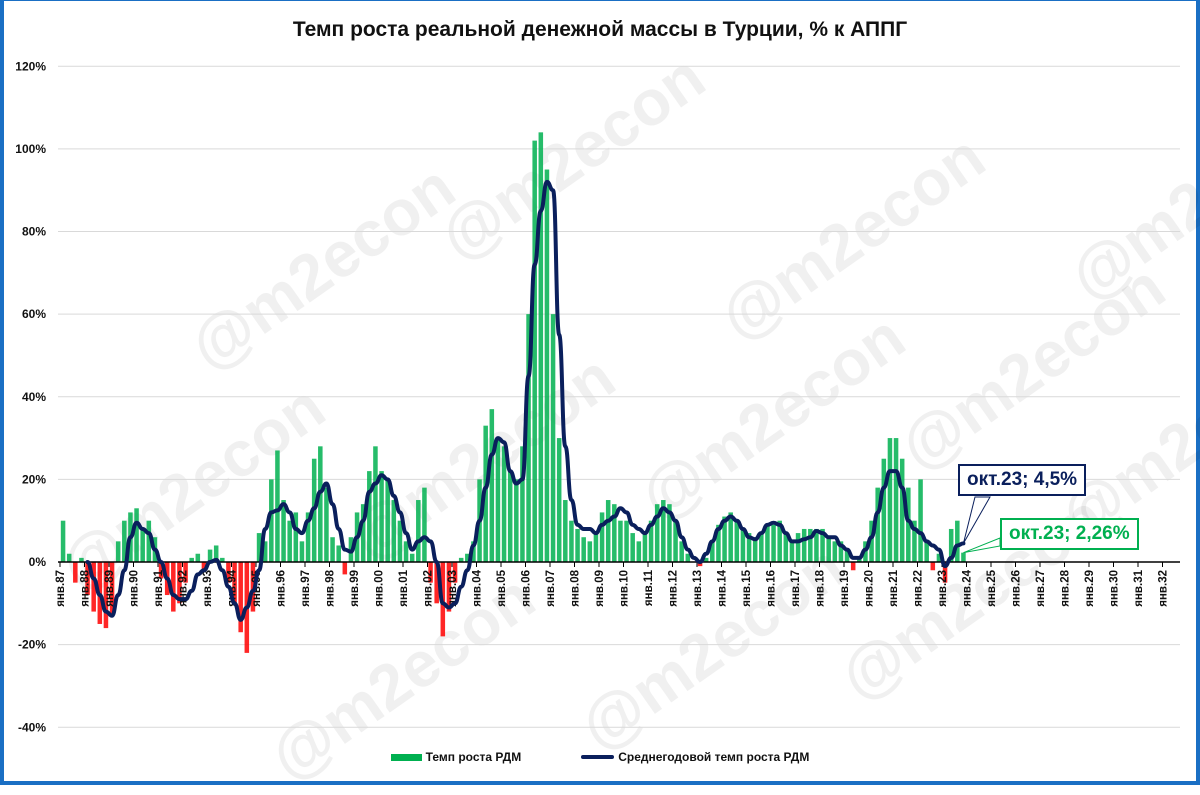 This screenshot has height=795, width=1200. I want to click on x-tick-label: янв.88, so click(86, 587).